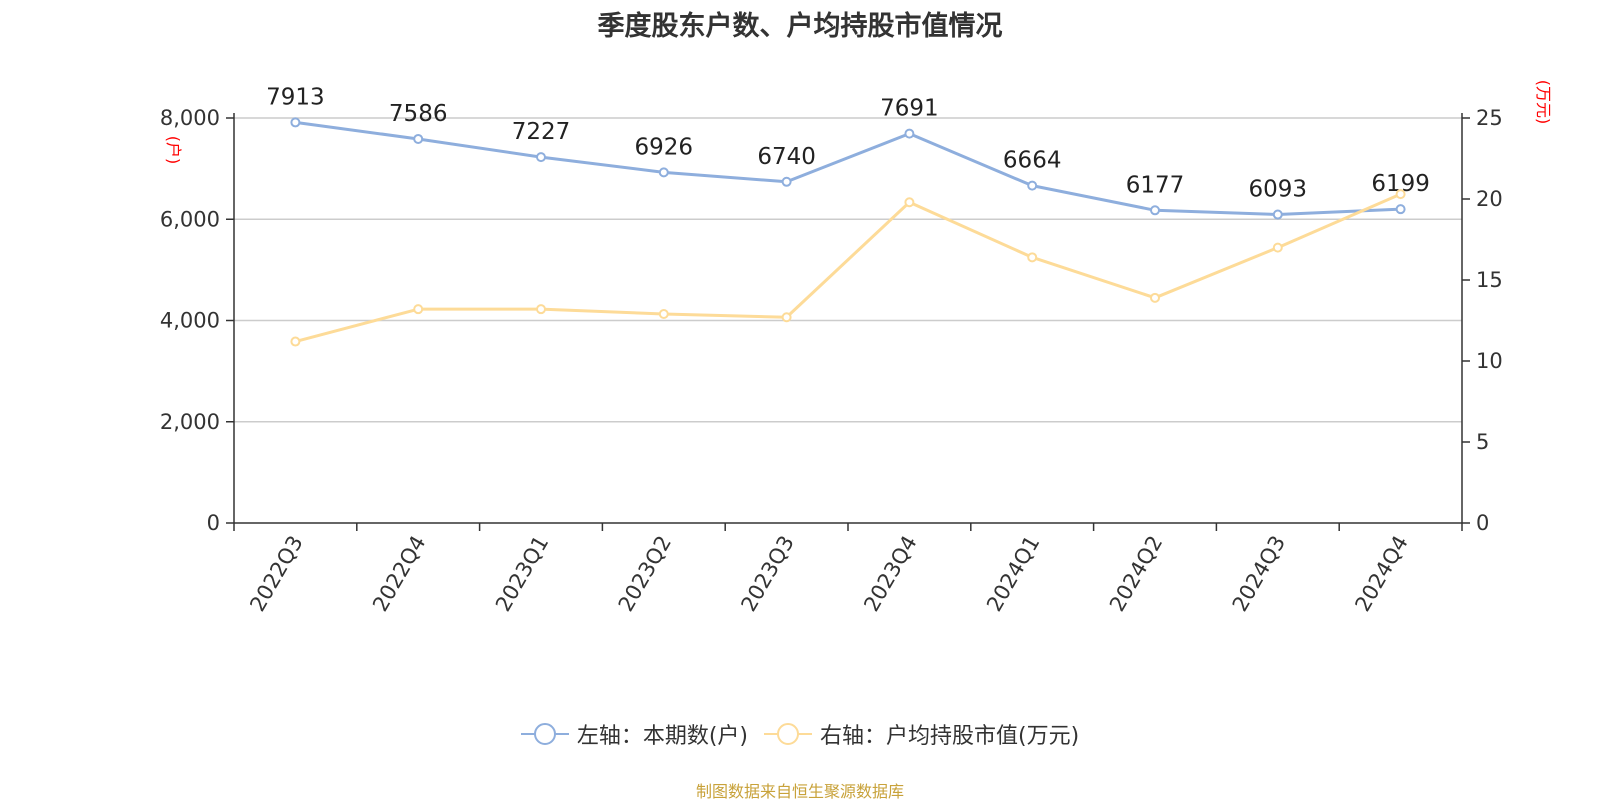 The image size is (1600, 802). What do you see at coordinates (190, 422) in the screenshot?
I see `left-tick-label: 2,000` at bounding box center [190, 422].